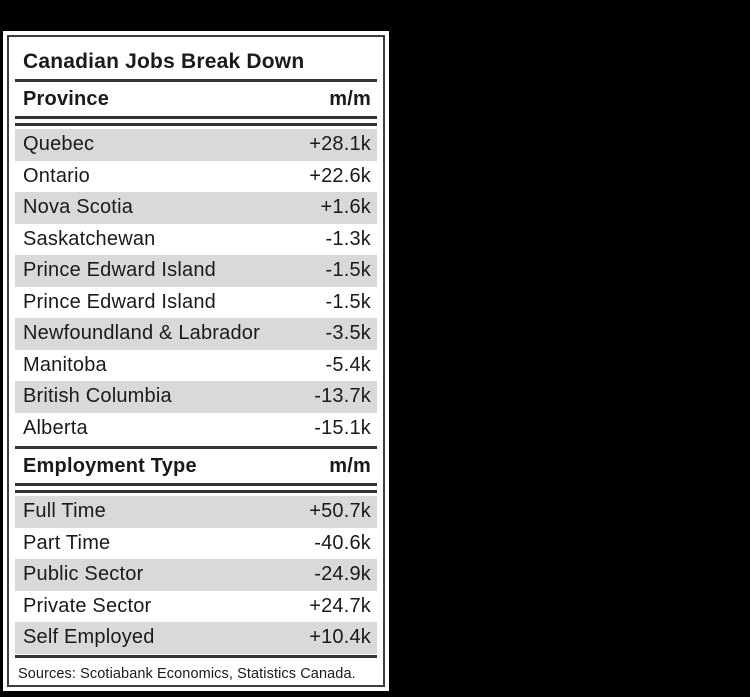 The width and height of the screenshot is (750, 697). What do you see at coordinates (196, 544) in the screenshot?
I see `table-row: Part Time -40.6k` at bounding box center [196, 544].